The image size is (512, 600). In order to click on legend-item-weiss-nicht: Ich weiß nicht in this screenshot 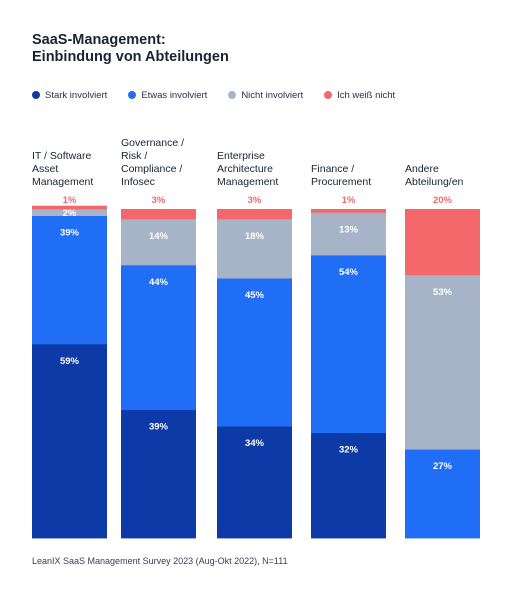, I will do `click(359, 95)`.